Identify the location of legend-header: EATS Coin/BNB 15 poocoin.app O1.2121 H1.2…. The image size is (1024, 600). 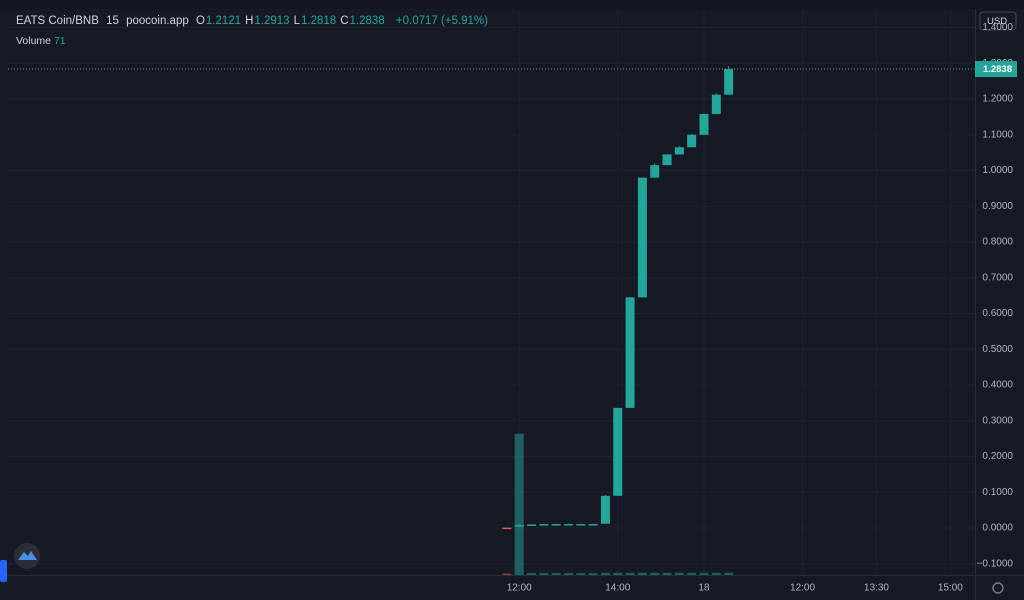
(254, 21).